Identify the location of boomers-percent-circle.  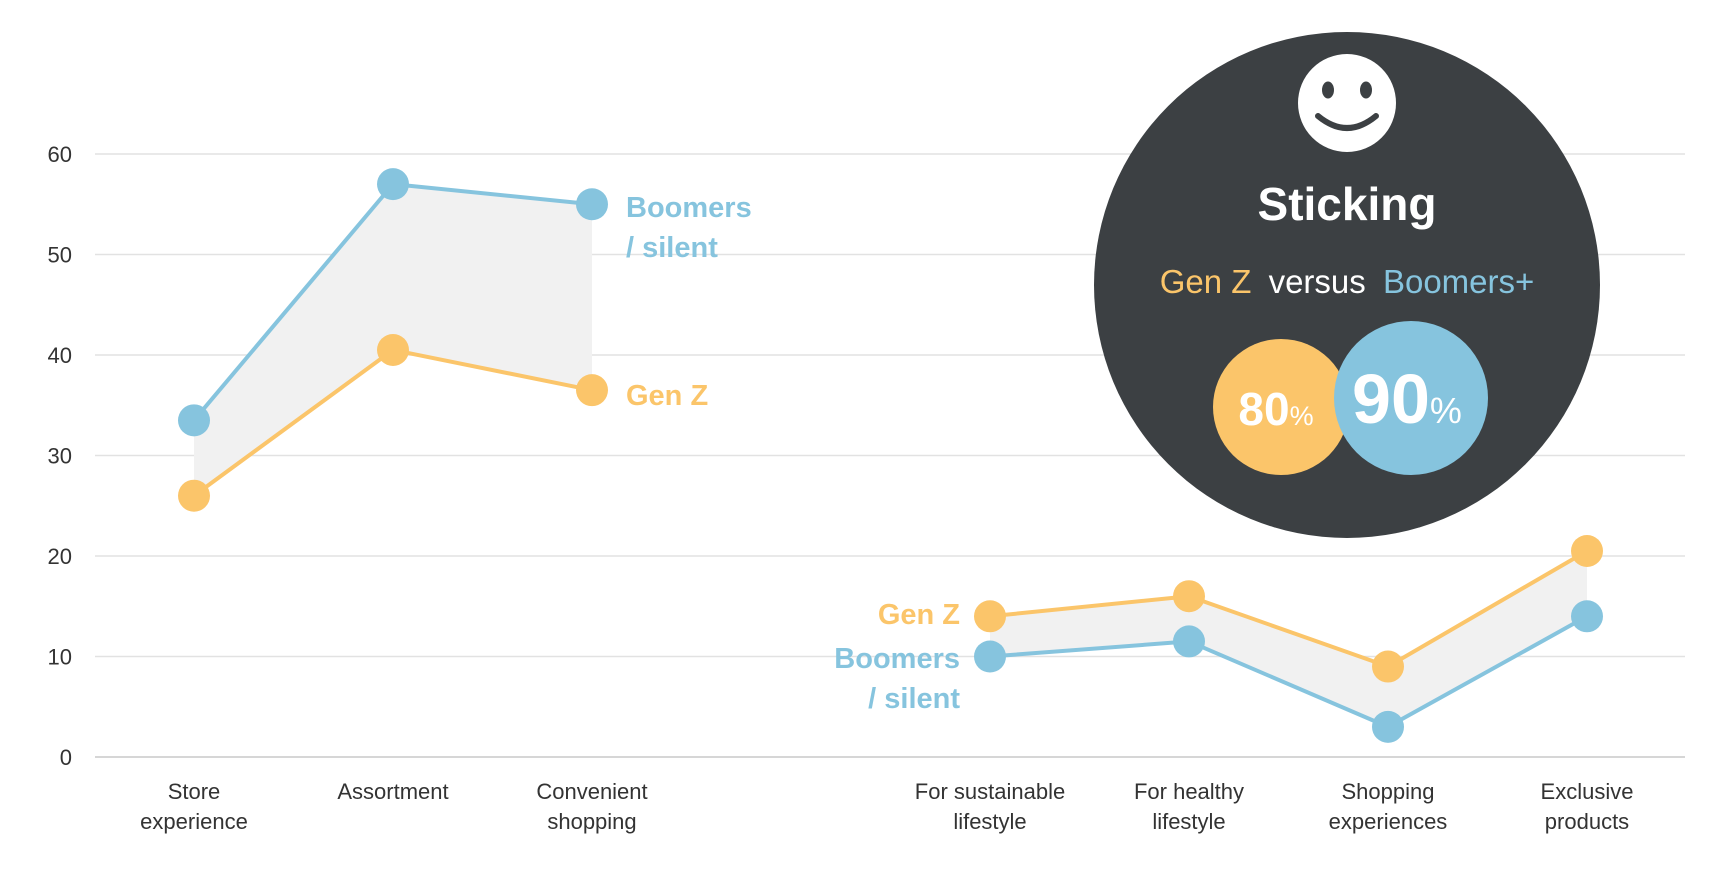
(1411, 398).